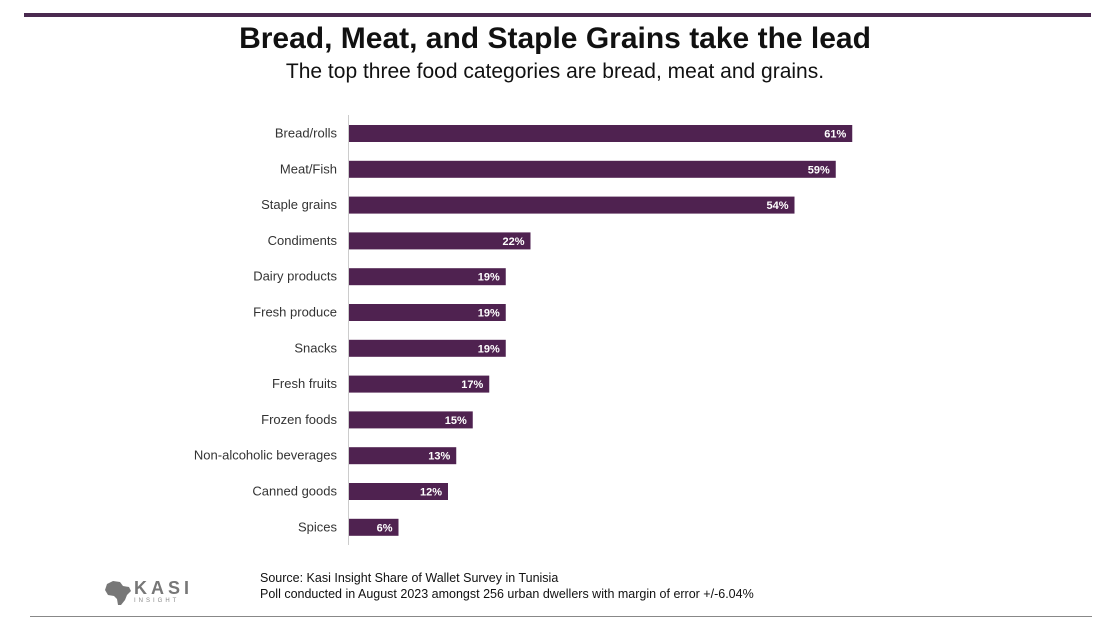 The height and width of the screenshot is (632, 1110). I want to click on africa-map-icon, so click(118, 593).